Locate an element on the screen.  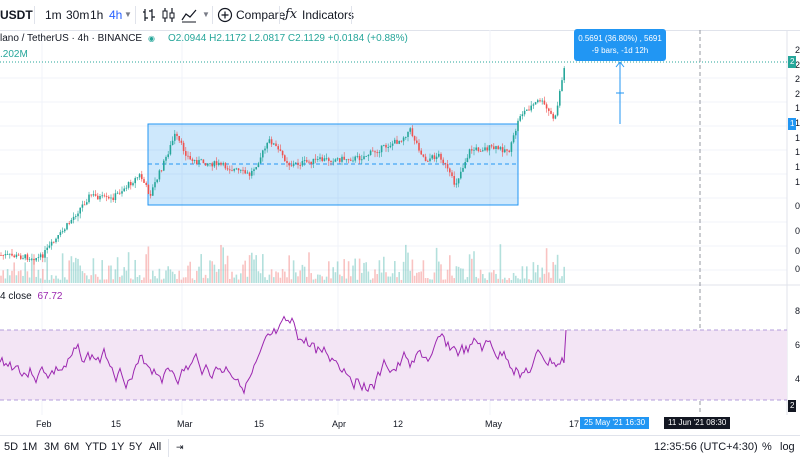
plus-circle-icon is located at coordinates (225, 15).